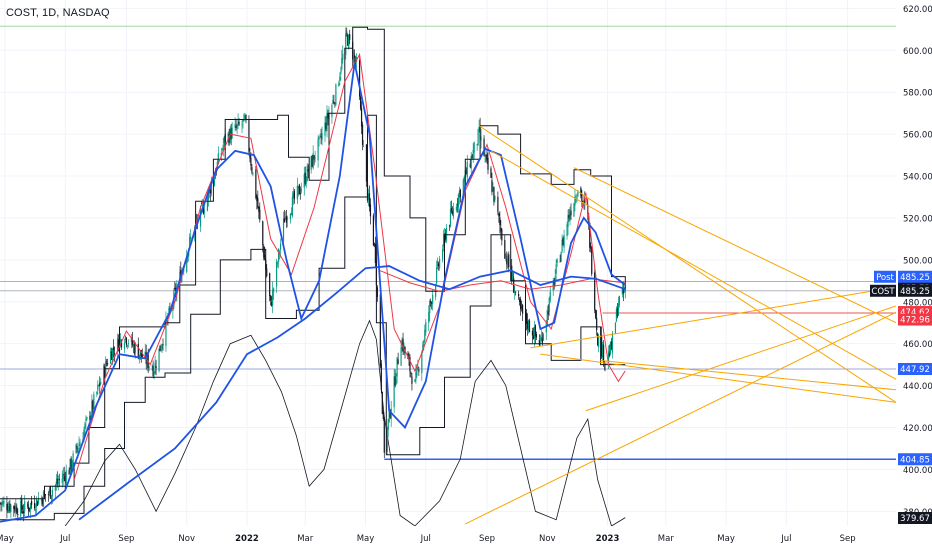 The height and width of the screenshot is (555, 932). What do you see at coordinates (547, 539) in the screenshot?
I see `x-tick-label: Nov` at bounding box center [547, 539].